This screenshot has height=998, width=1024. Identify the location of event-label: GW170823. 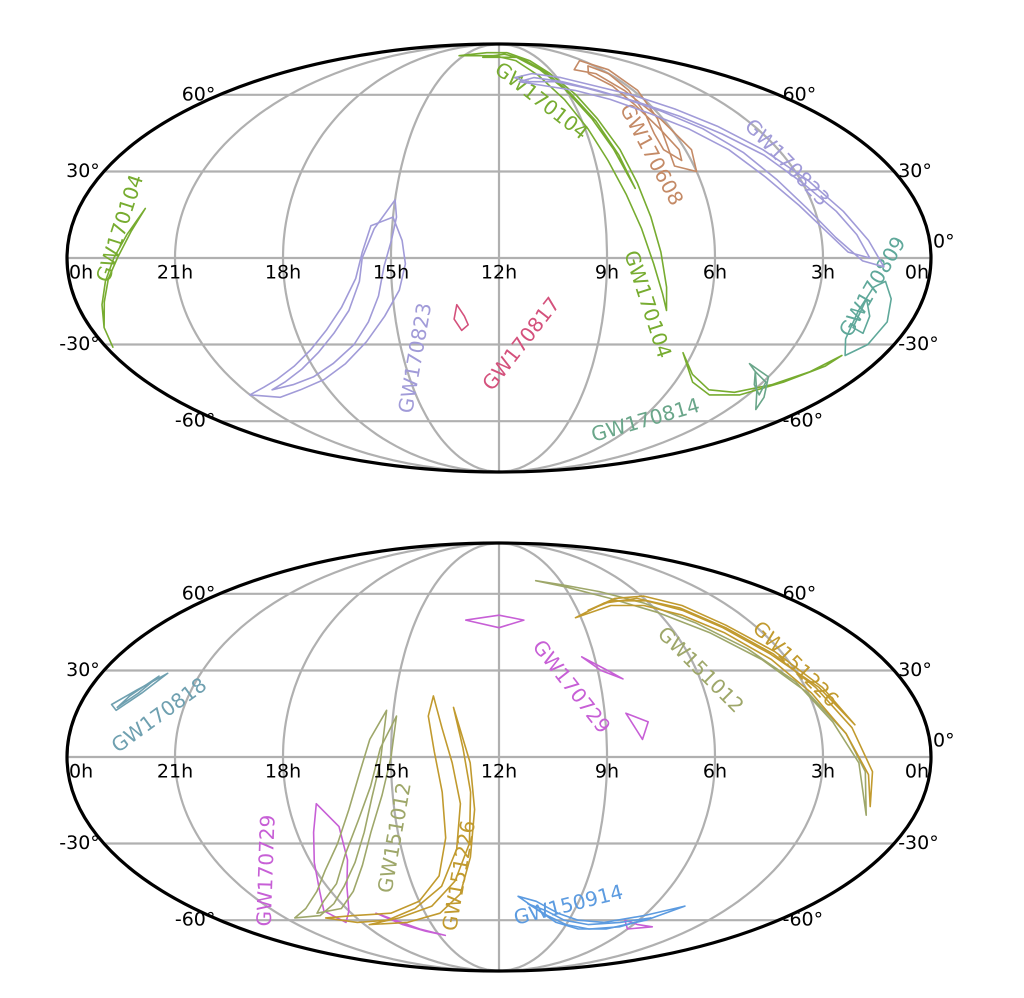
(414, 358).